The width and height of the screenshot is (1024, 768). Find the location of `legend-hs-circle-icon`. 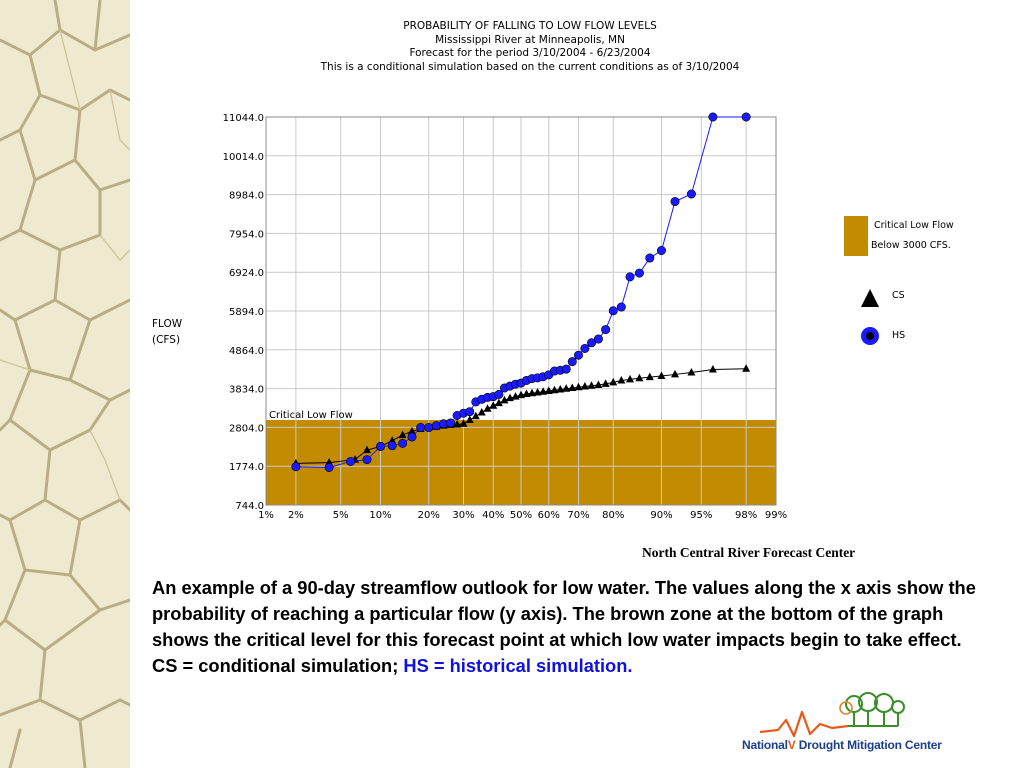

legend-hs-circle-icon is located at coordinates (870, 336).